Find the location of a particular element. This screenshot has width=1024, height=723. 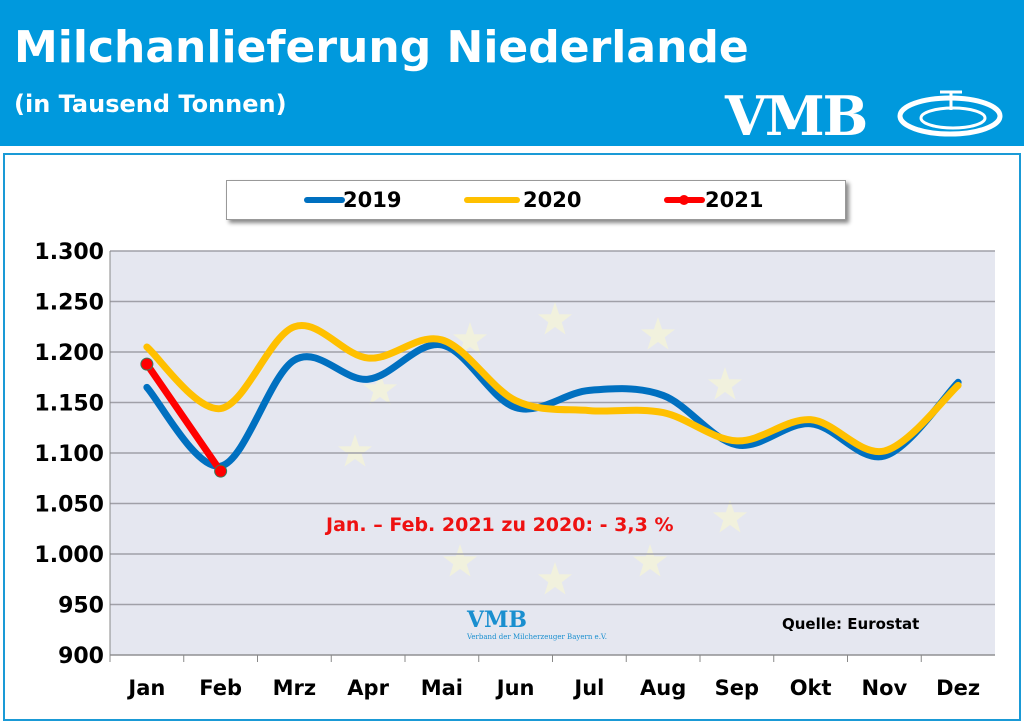

y-tick-label: 1.150 is located at coordinates (69, 404).